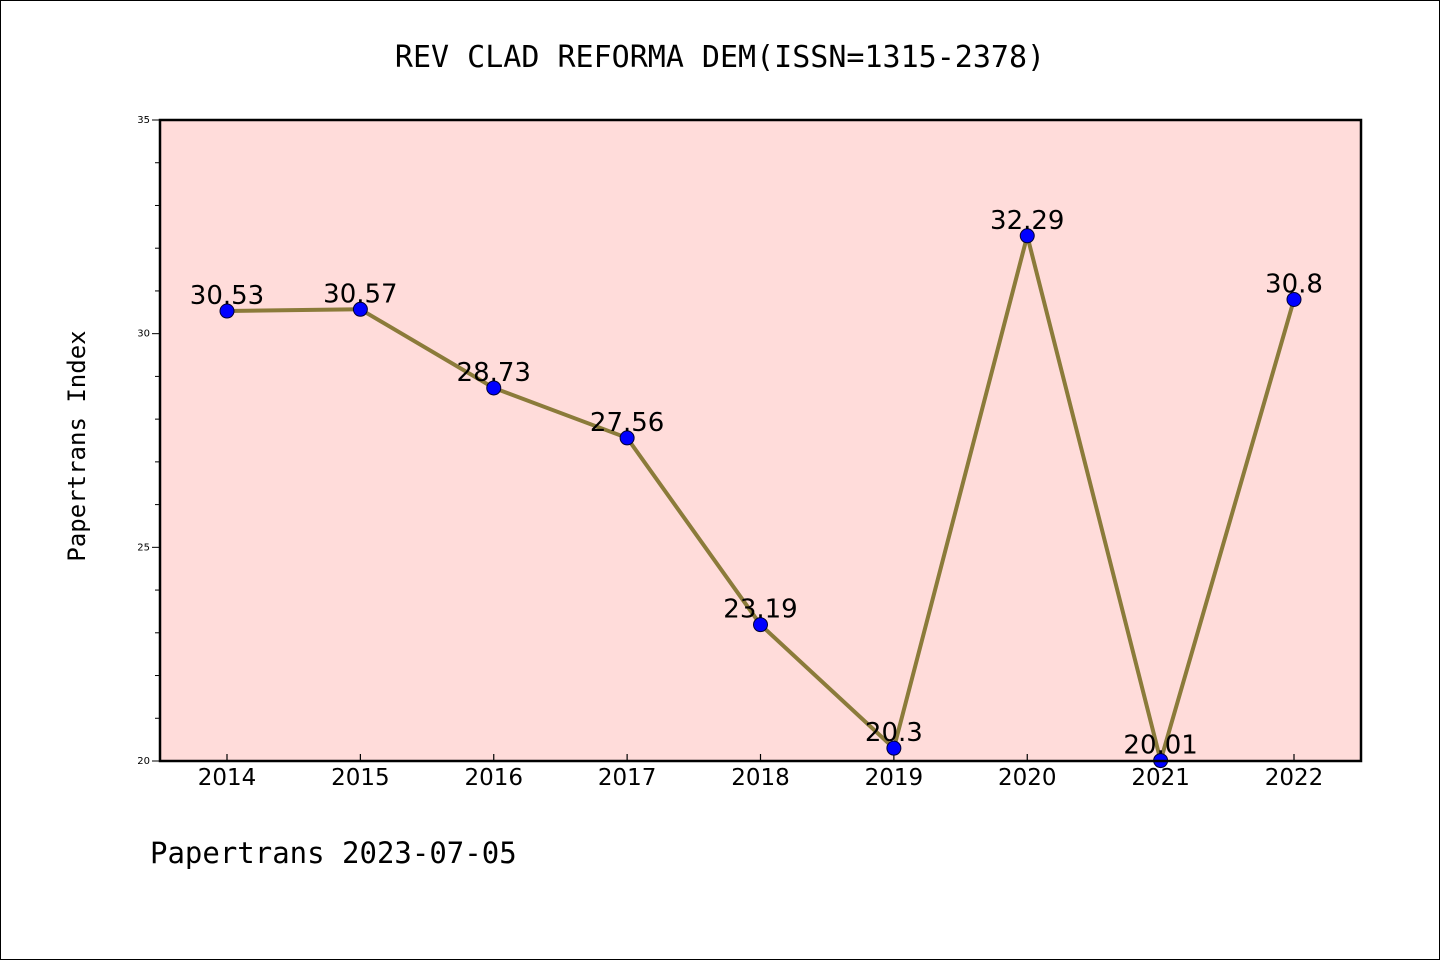  I want to click on x-tick-label: 2014, so click(227, 778).